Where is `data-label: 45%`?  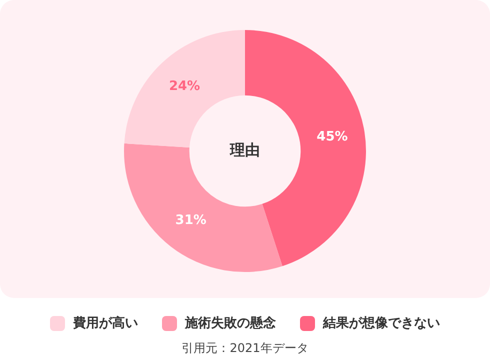 data-label: 45% is located at coordinates (332, 137).